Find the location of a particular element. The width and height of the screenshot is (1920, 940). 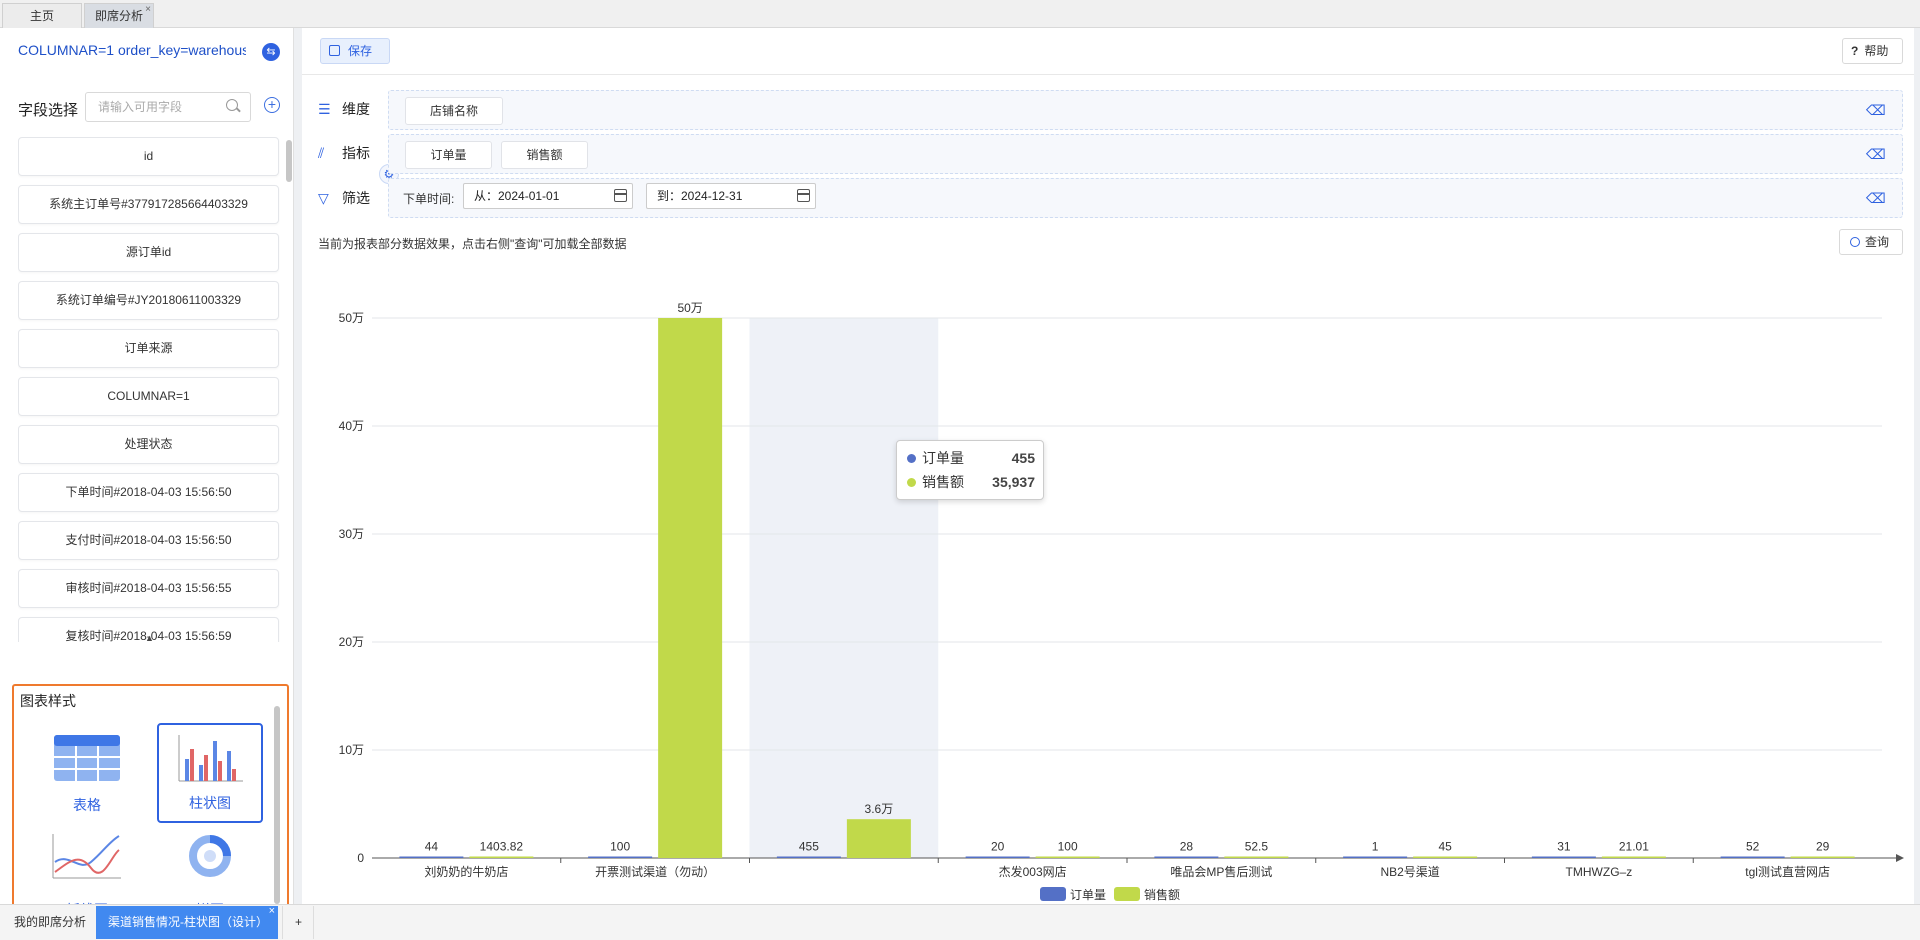

legend-label: 订单量 is located at coordinates (1088, 895).